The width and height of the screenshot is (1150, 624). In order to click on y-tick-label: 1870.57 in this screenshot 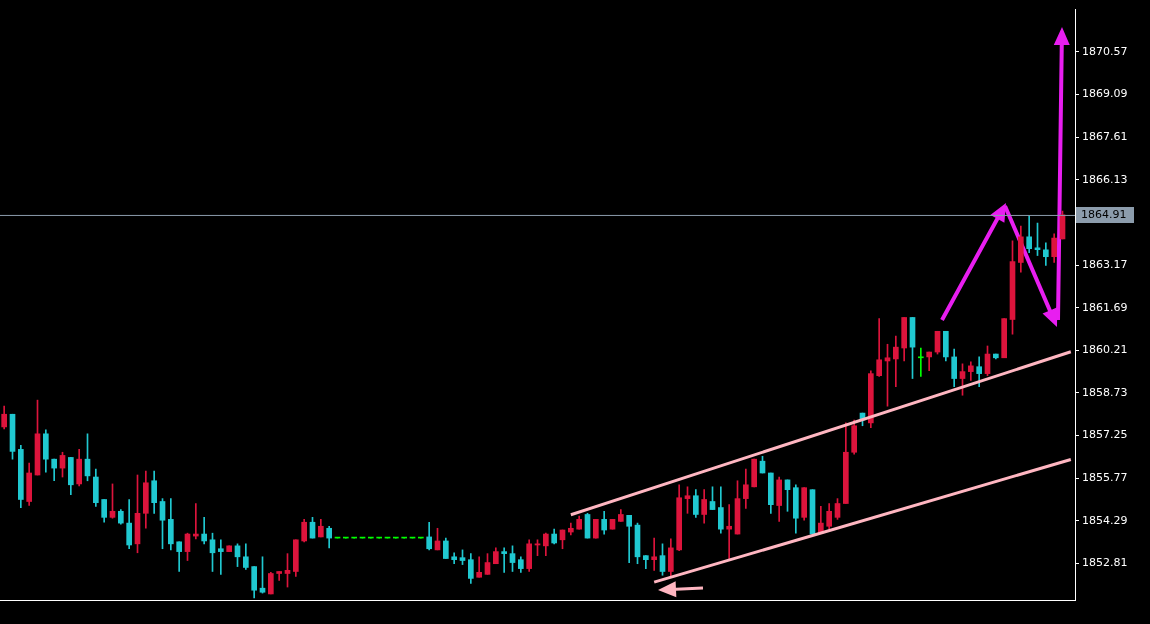, I will do `click(1105, 51)`.